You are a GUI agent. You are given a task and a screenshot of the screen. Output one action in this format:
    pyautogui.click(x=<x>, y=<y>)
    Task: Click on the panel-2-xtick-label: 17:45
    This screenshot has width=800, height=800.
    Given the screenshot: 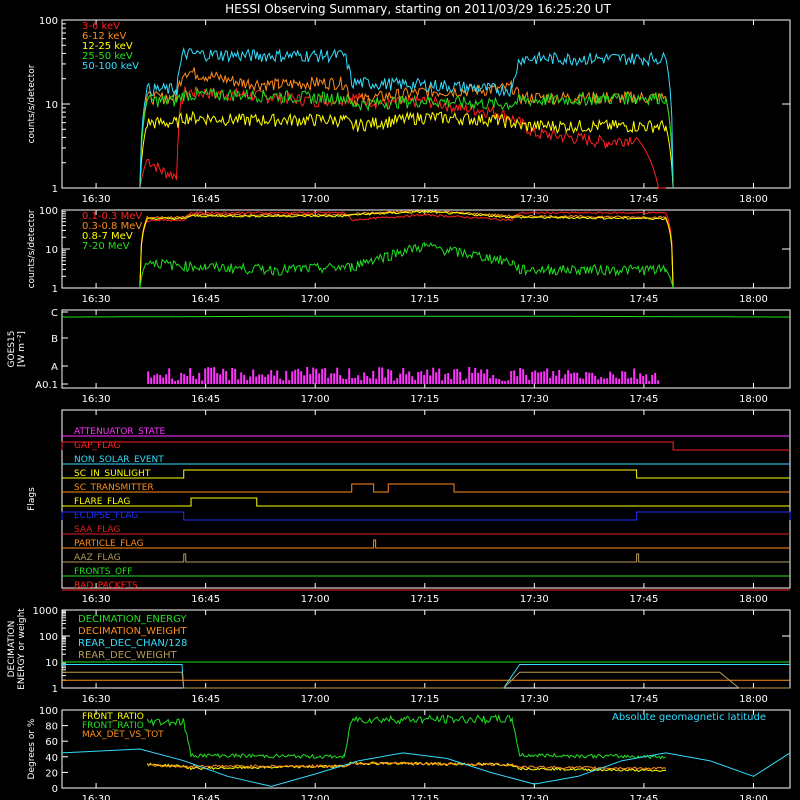 What is the action you would take?
    pyautogui.click(x=643, y=399)
    